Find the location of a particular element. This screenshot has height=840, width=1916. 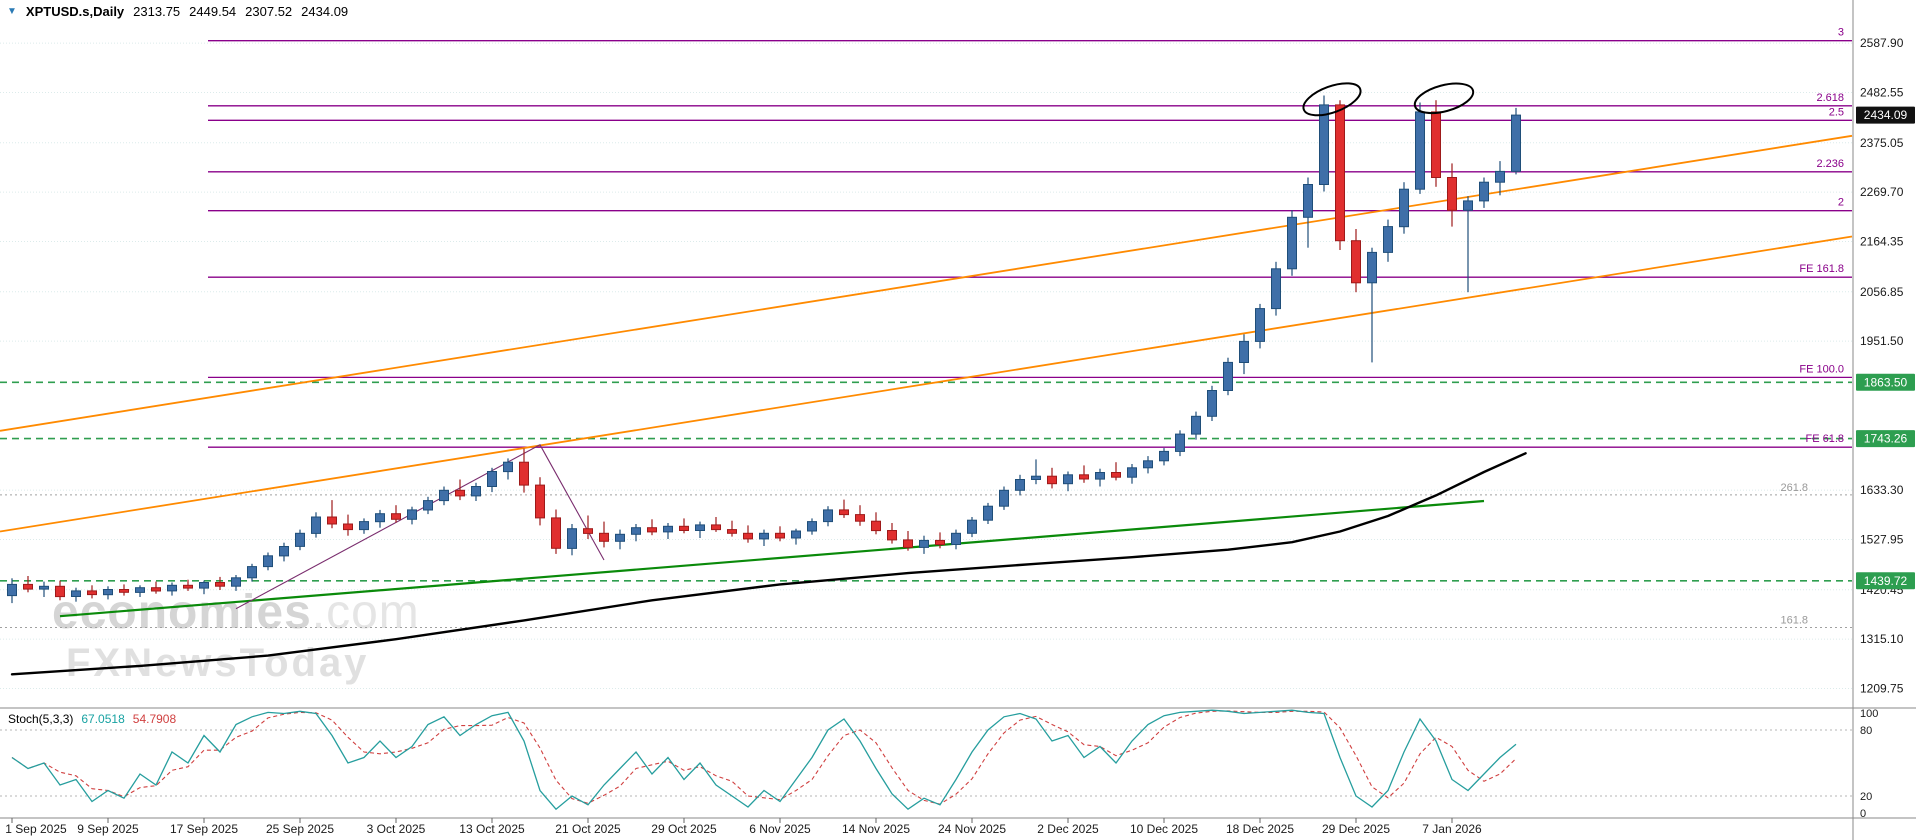

price-axis-label: 2269.70 is located at coordinates (1882, 192).